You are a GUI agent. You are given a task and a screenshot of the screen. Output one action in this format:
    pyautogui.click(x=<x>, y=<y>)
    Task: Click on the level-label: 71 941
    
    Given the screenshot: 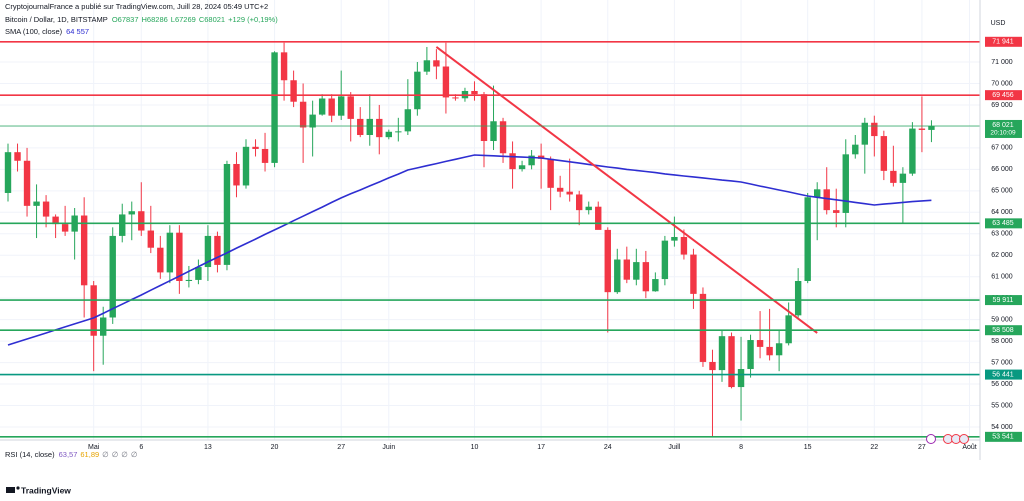 What is the action you would take?
    pyautogui.click(x=1003, y=42)
    